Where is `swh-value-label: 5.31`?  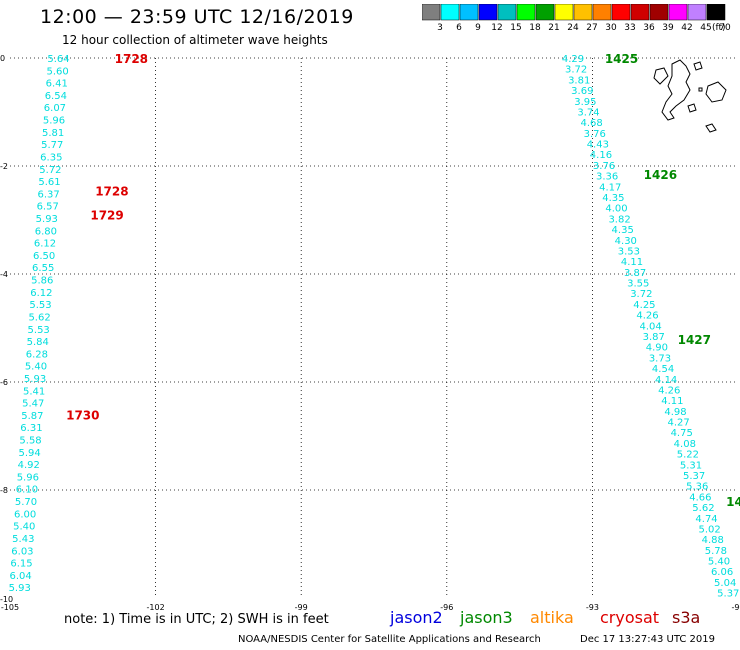 swh-value-label: 5.31 is located at coordinates (691, 465).